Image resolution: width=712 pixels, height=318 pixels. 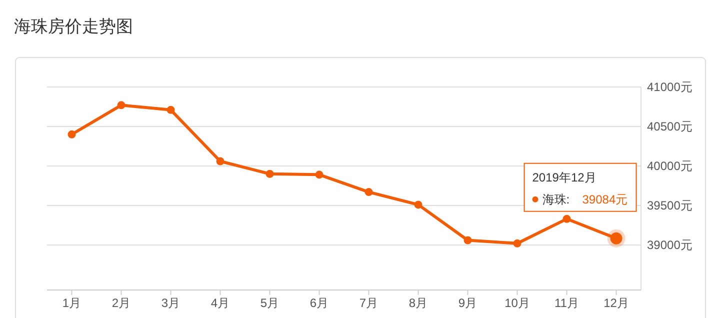 I want to click on annotation: 2019年12月, so click(x=564, y=177).